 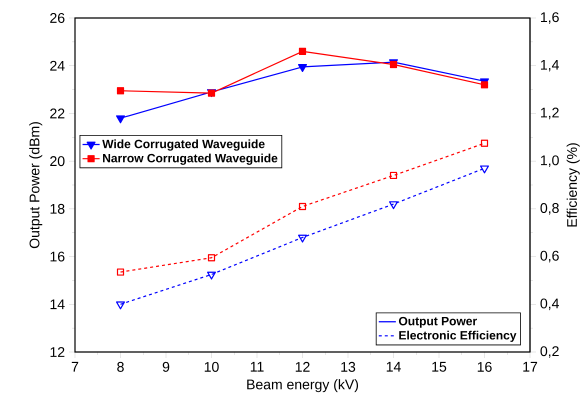 What do you see at coordinates (457, 336) in the screenshot?
I see `annotation: Electronic Efficiency` at bounding box center [457, 336].